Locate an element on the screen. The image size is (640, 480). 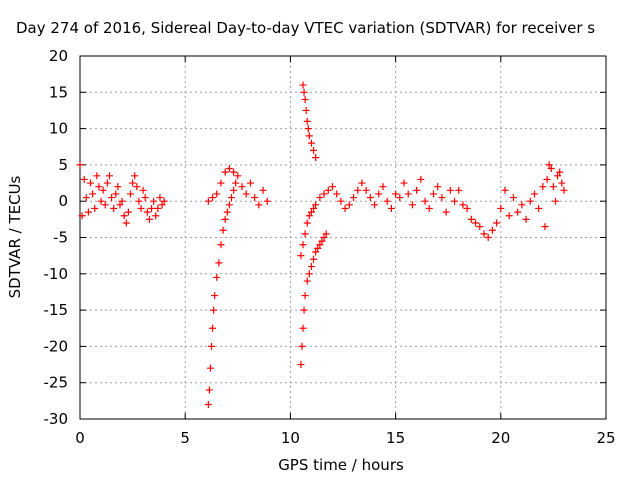
y-tick-label: 20 is located at coordinates (58, 56).